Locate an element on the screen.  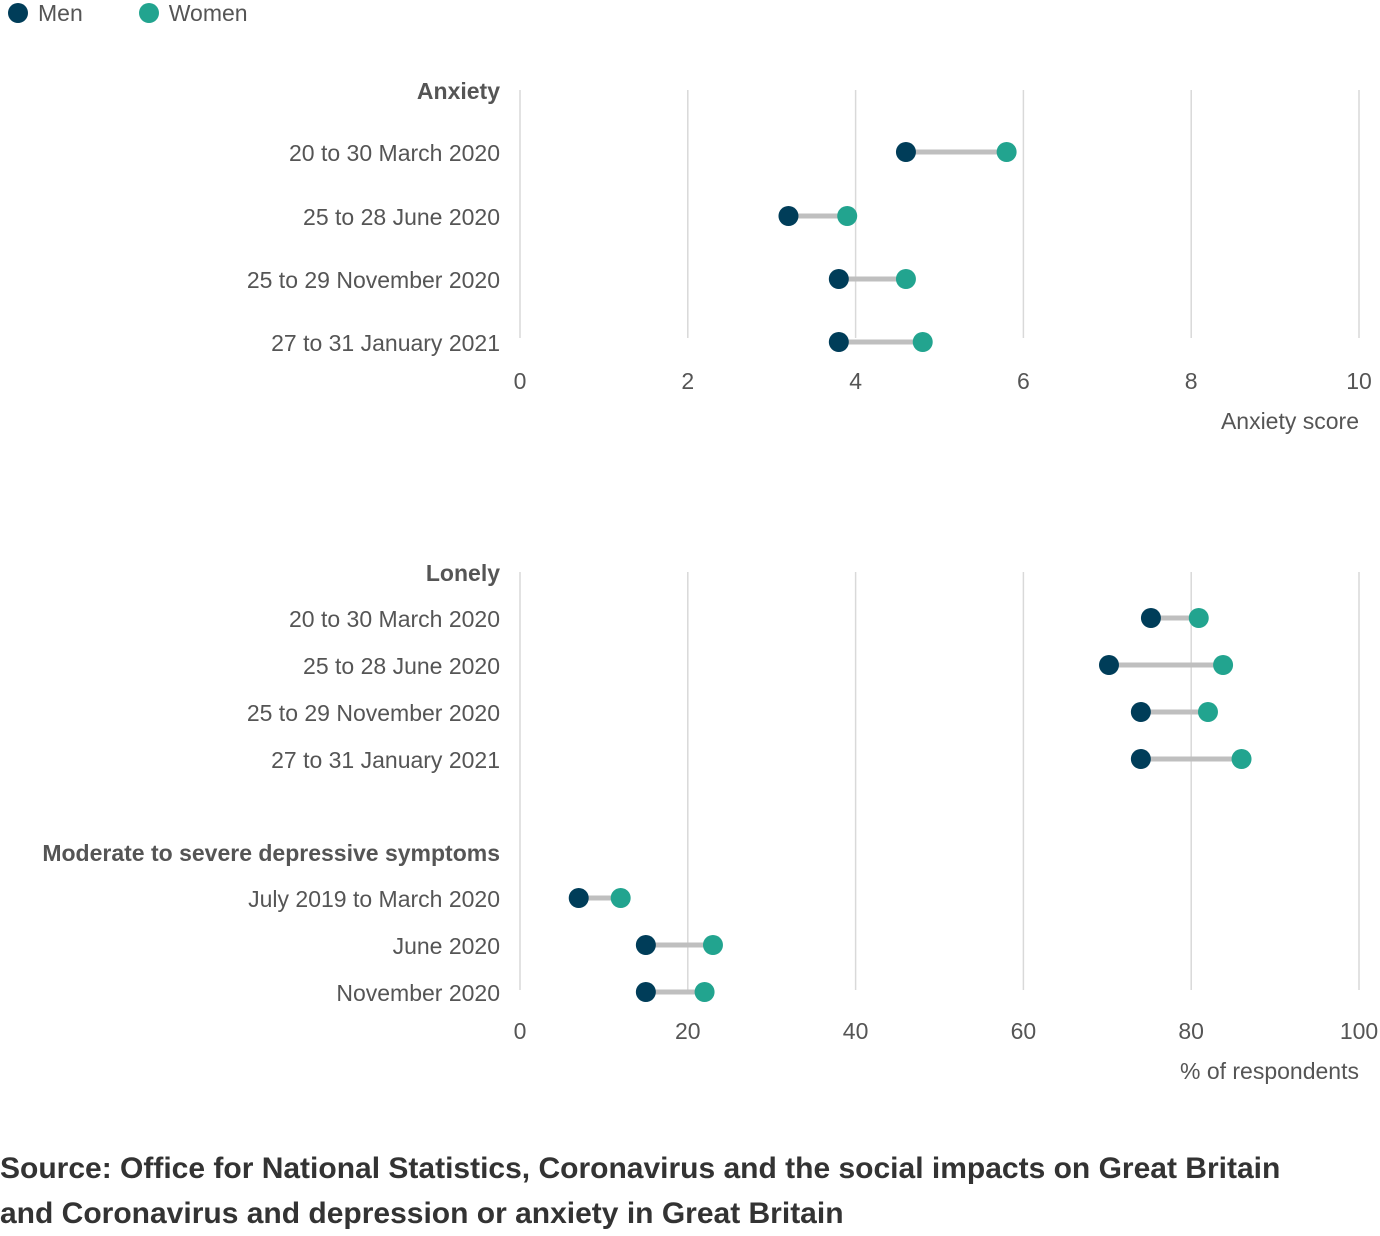
x-axis-label: Anxiety score is located at coordinates (1290, 421).